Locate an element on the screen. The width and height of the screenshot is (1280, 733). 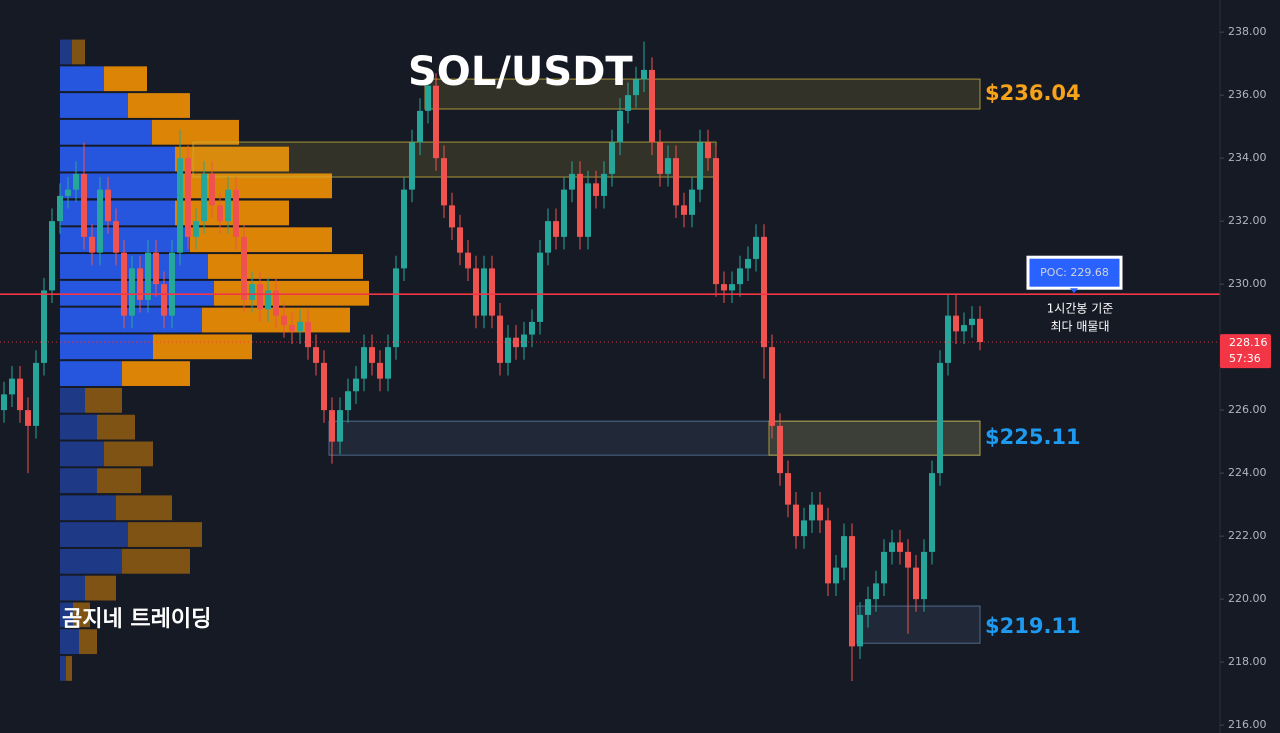
zone-label: $225.11 is located at coordinates (1033, 437).